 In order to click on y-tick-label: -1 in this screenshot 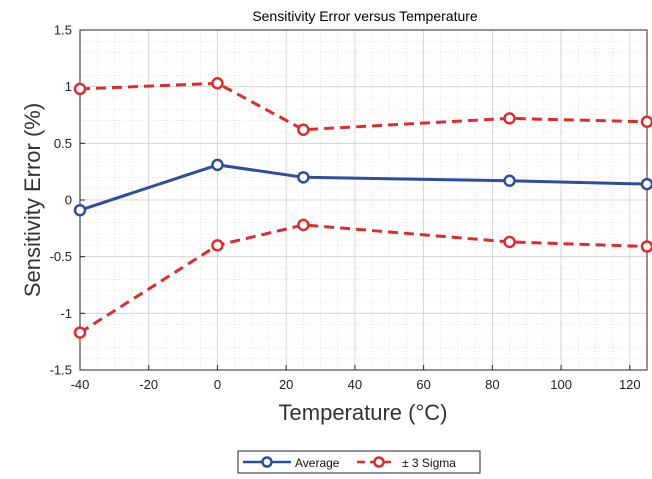, I will do `click(66, 313)`.